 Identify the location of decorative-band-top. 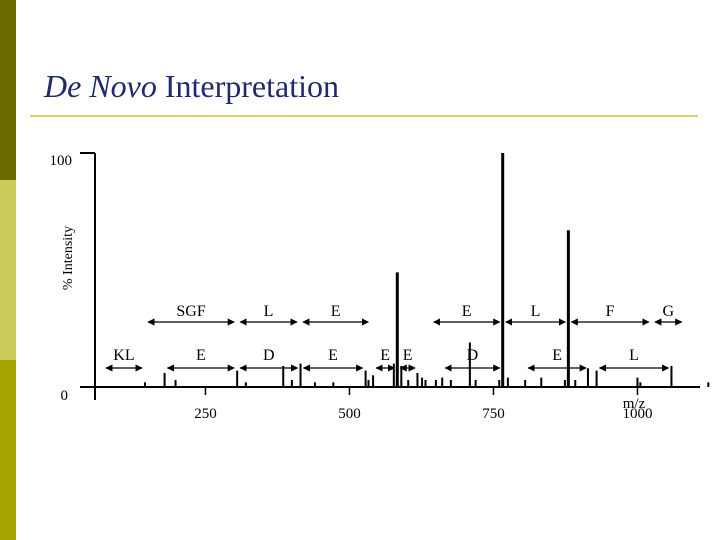
(8, 90).